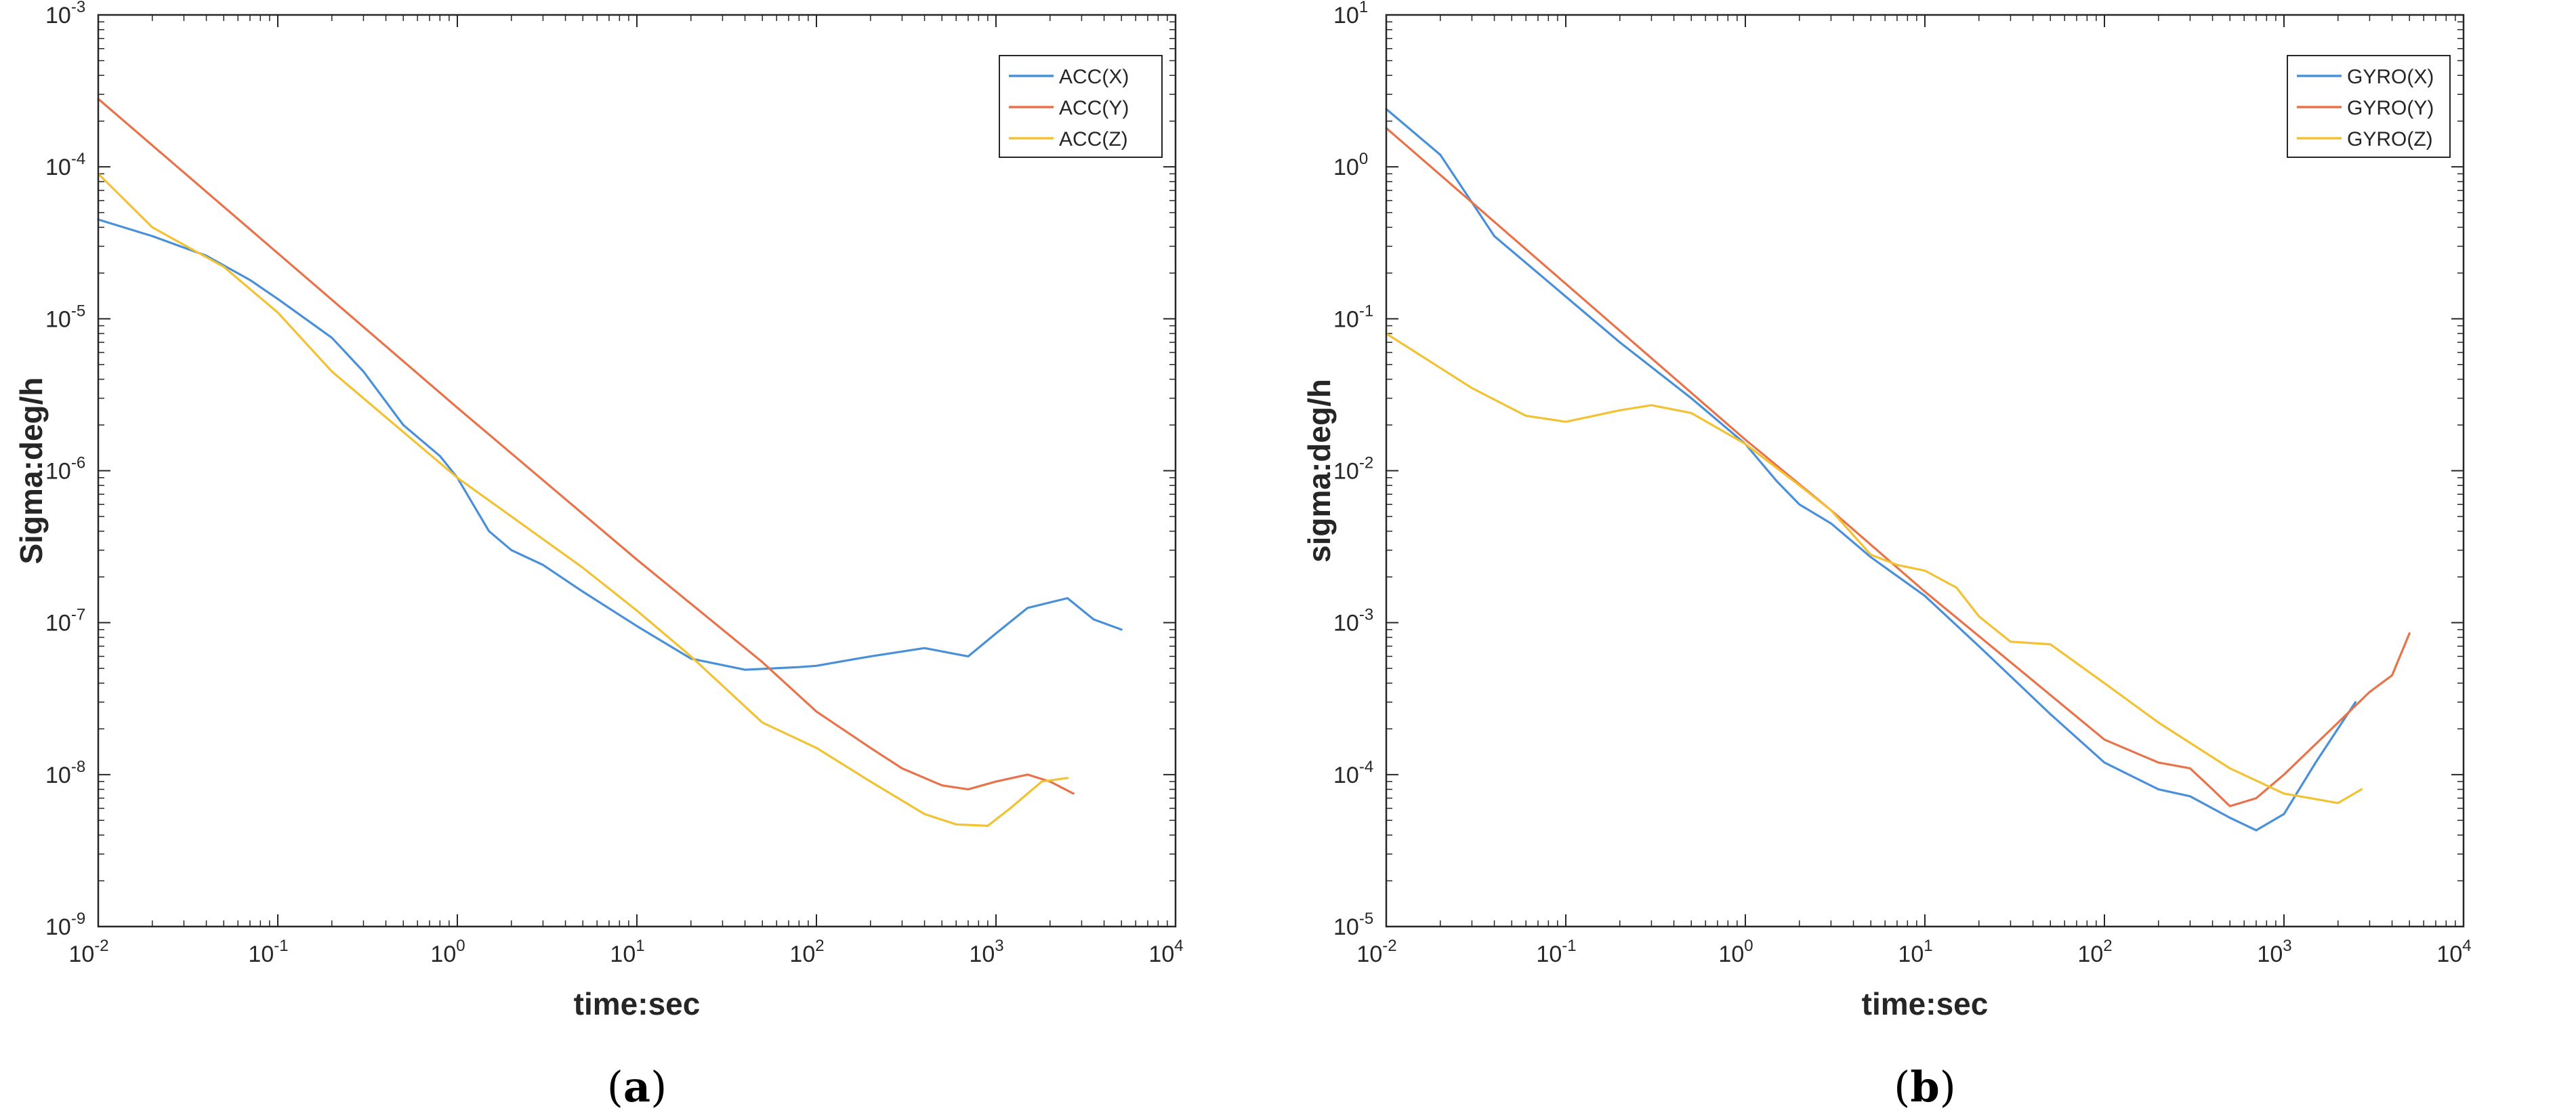 The image size is (2576, 1117). What do you see at coordinates (1353, 469) in the screenshot?
I see `y-tick-label: 10⁻²` at bounding box center [1353, 469].